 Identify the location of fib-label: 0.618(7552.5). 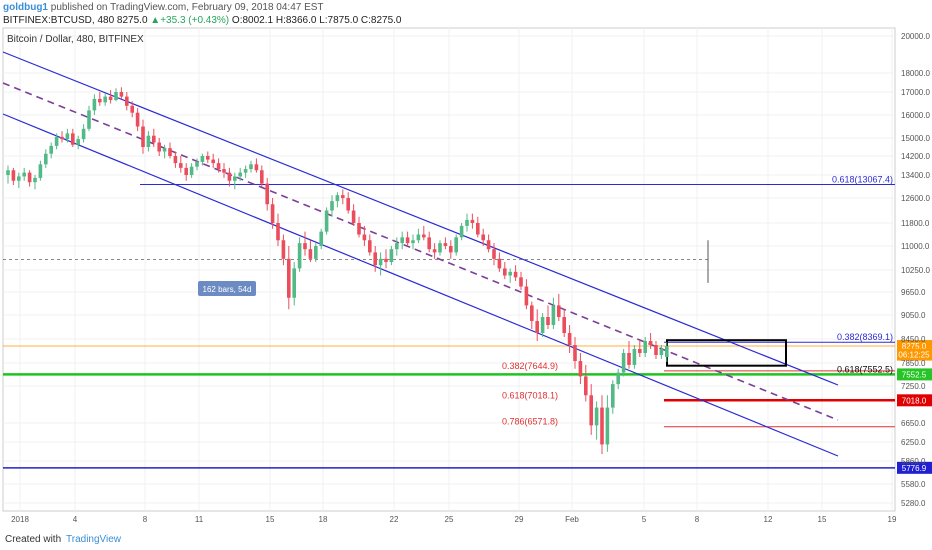
(865, 369).